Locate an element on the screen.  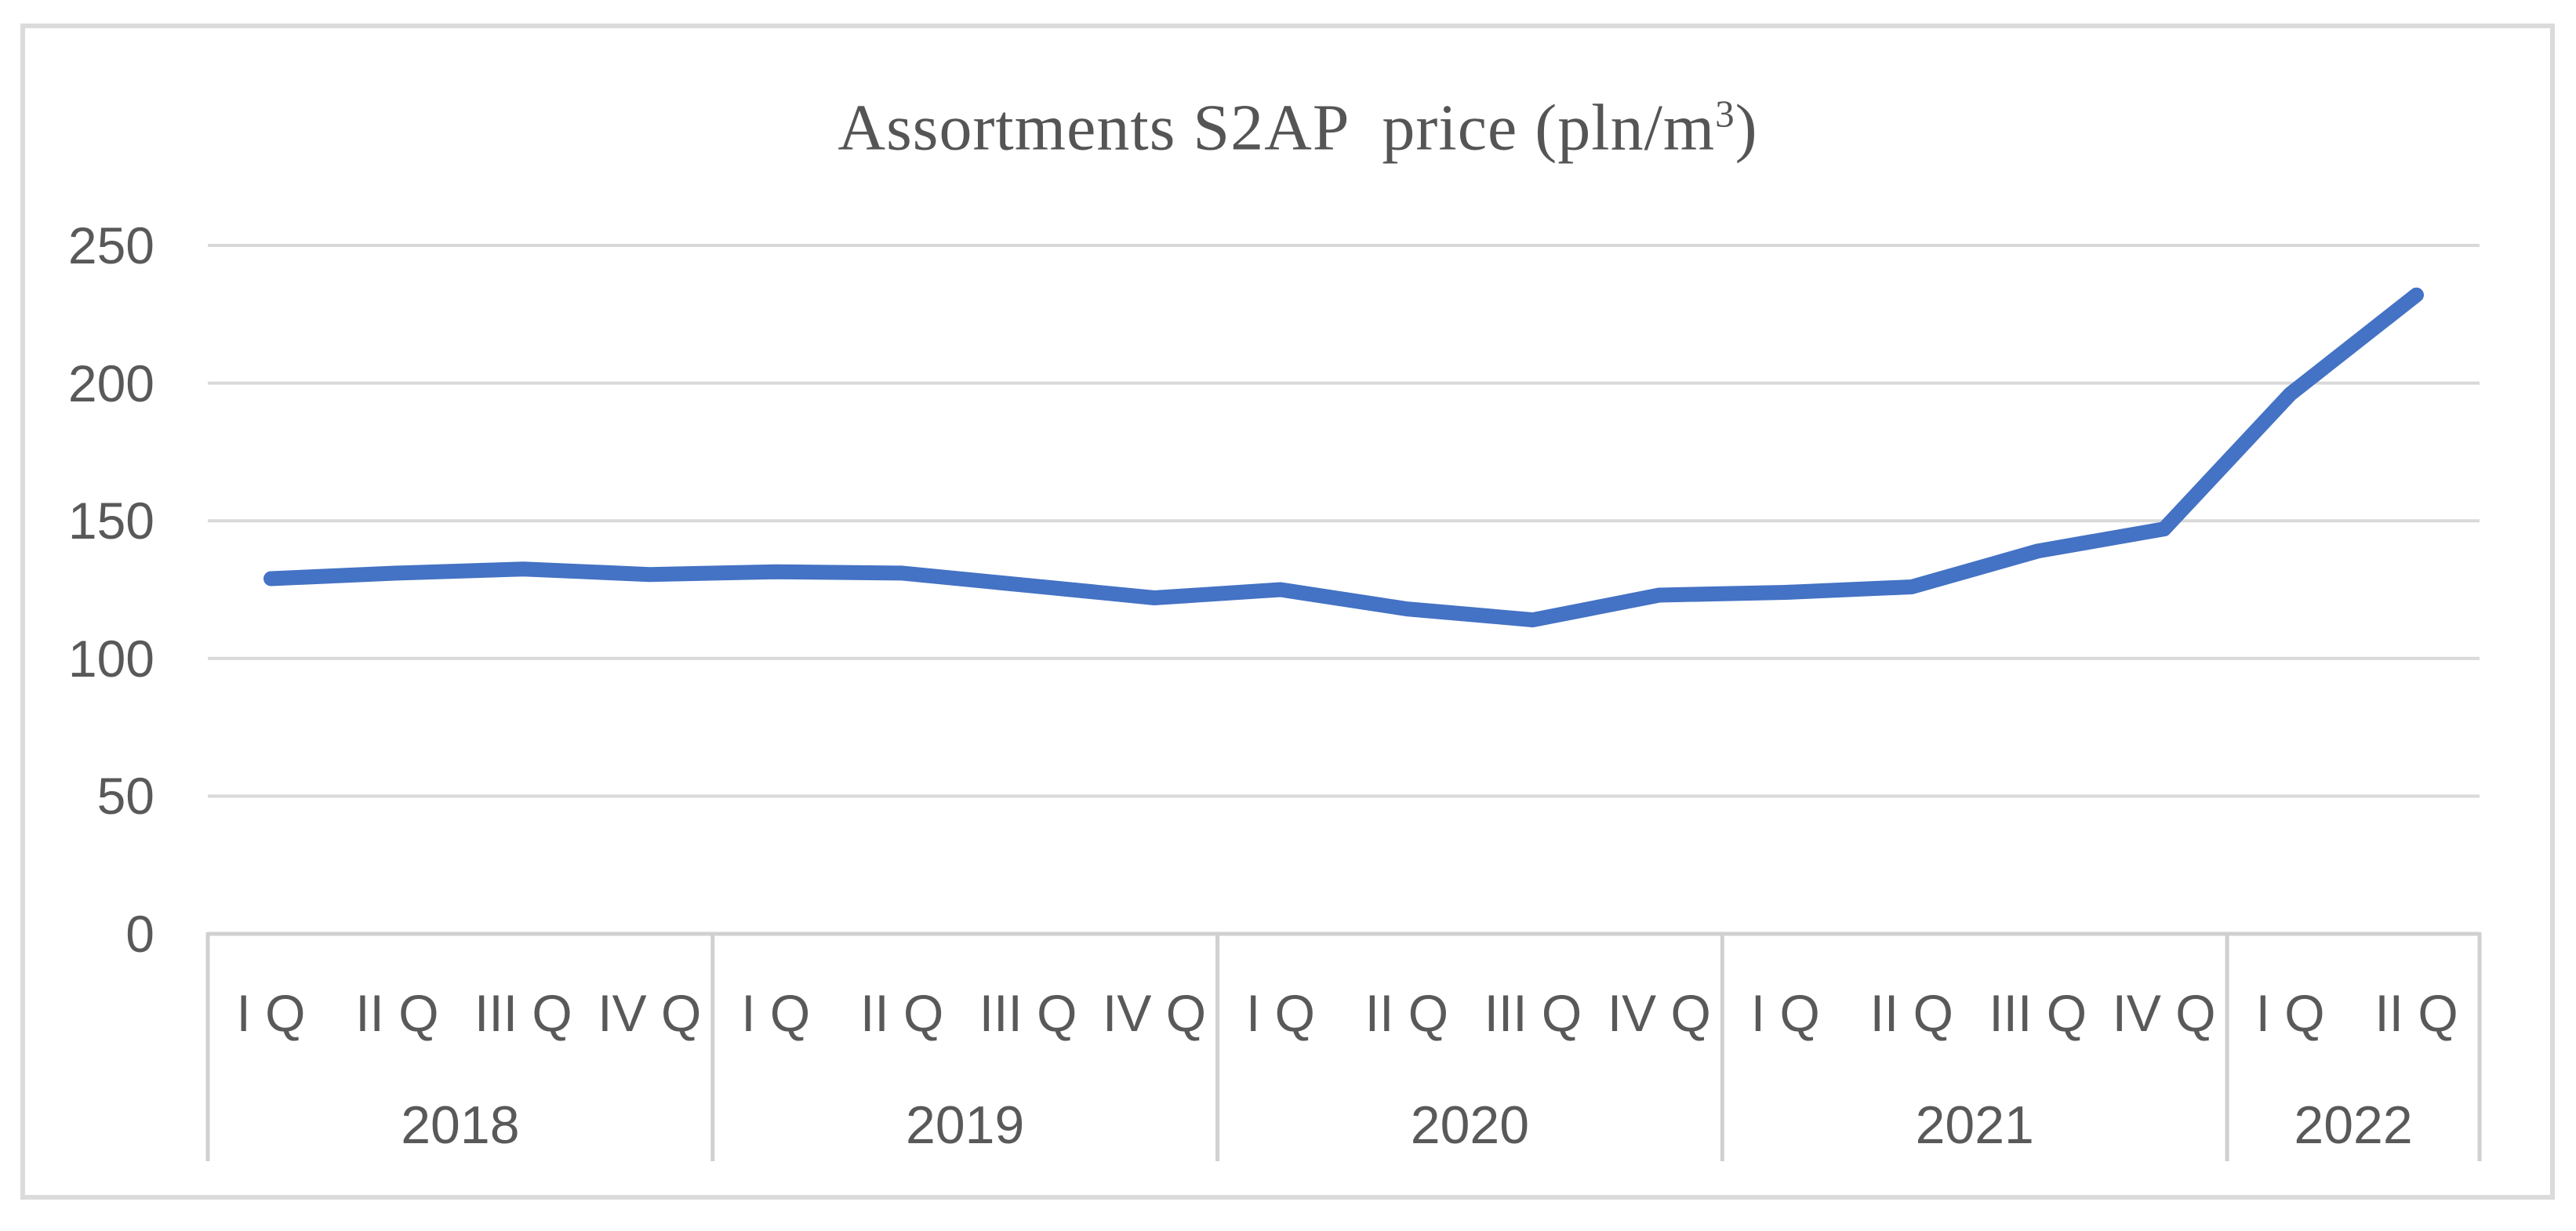
y-tick-label-50: 50 is located at coordinates (125, 796).